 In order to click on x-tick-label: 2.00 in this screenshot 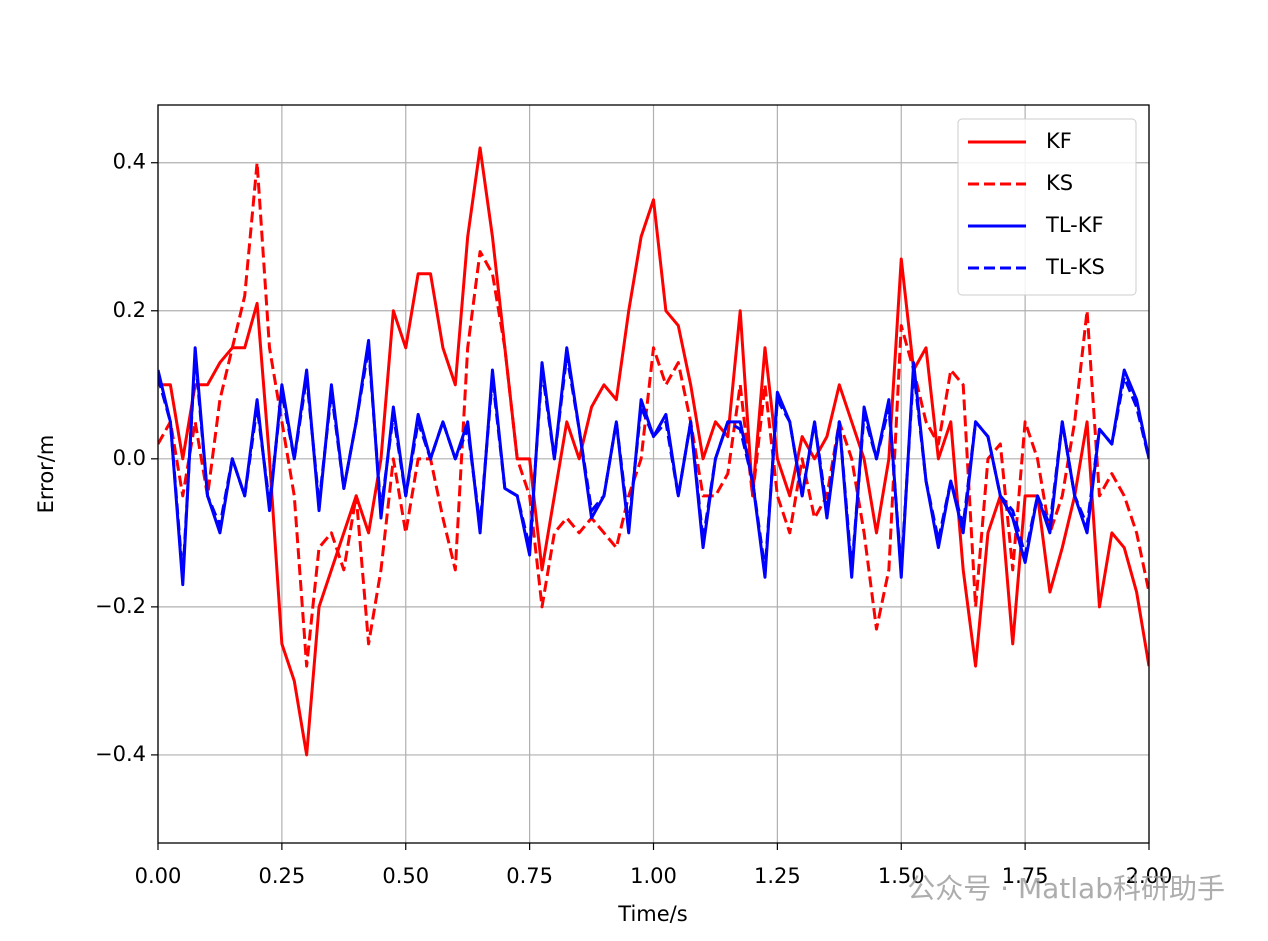, I will do `click(1149, 876)`.